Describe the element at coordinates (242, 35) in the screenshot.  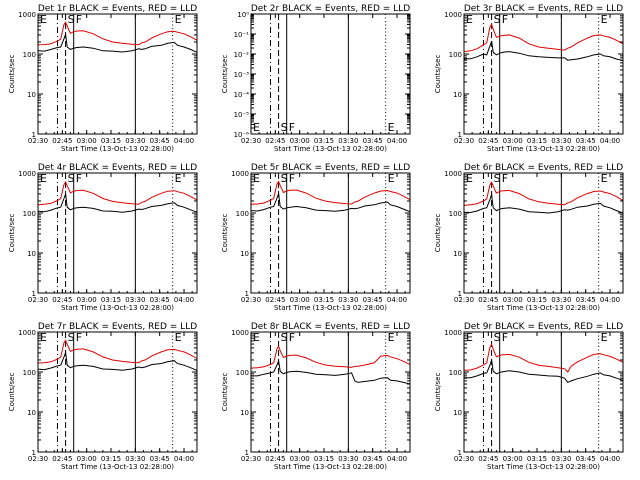
I see `y-tick-label: 10⁻¹` at that location.